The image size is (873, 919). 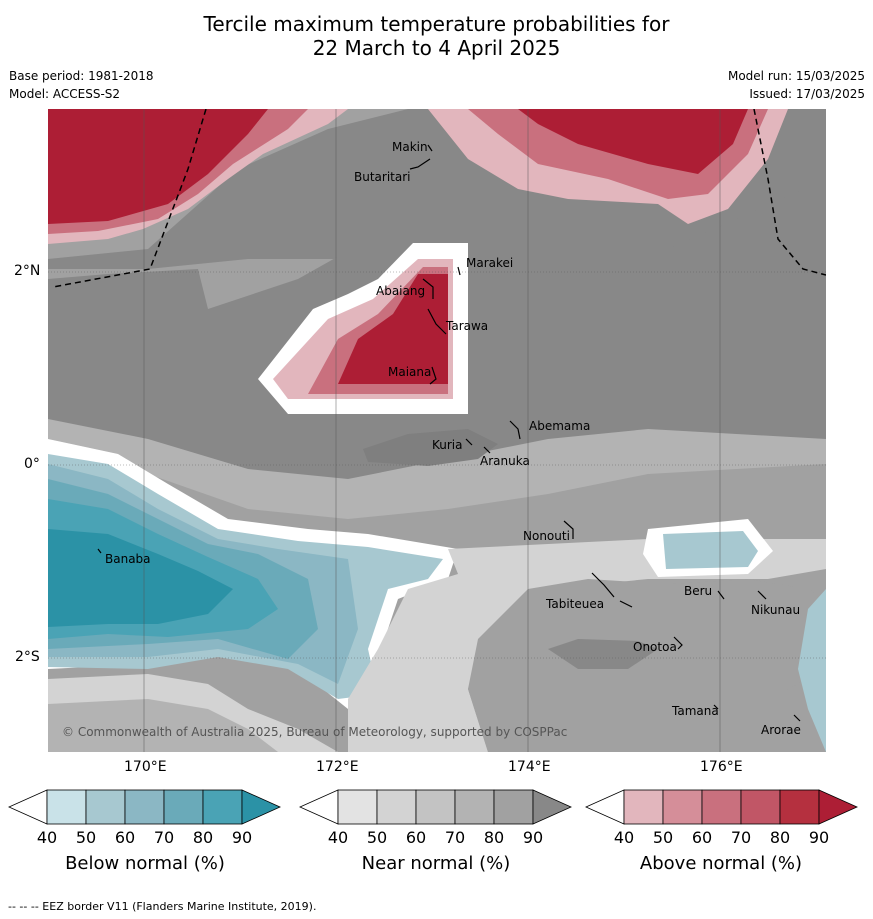 What do you see at coordinates (409, 372) in the screenshot?
I see `place-maiana: Maiana` at bounding box center [409, 372].